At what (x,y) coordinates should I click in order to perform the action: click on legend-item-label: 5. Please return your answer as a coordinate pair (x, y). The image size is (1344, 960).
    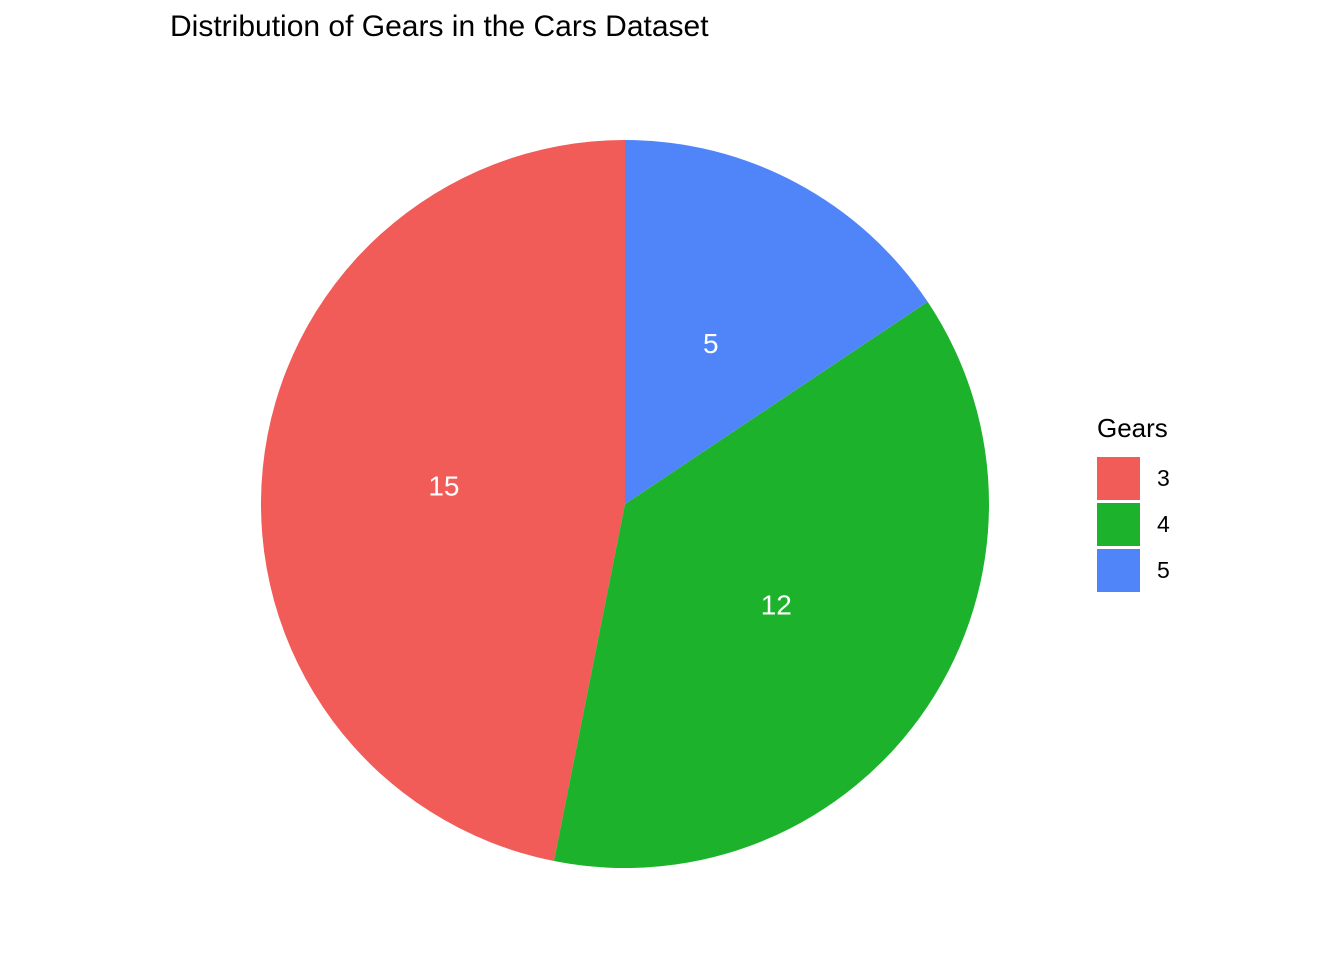
    Looking at the image, I should click on (1163, 570).